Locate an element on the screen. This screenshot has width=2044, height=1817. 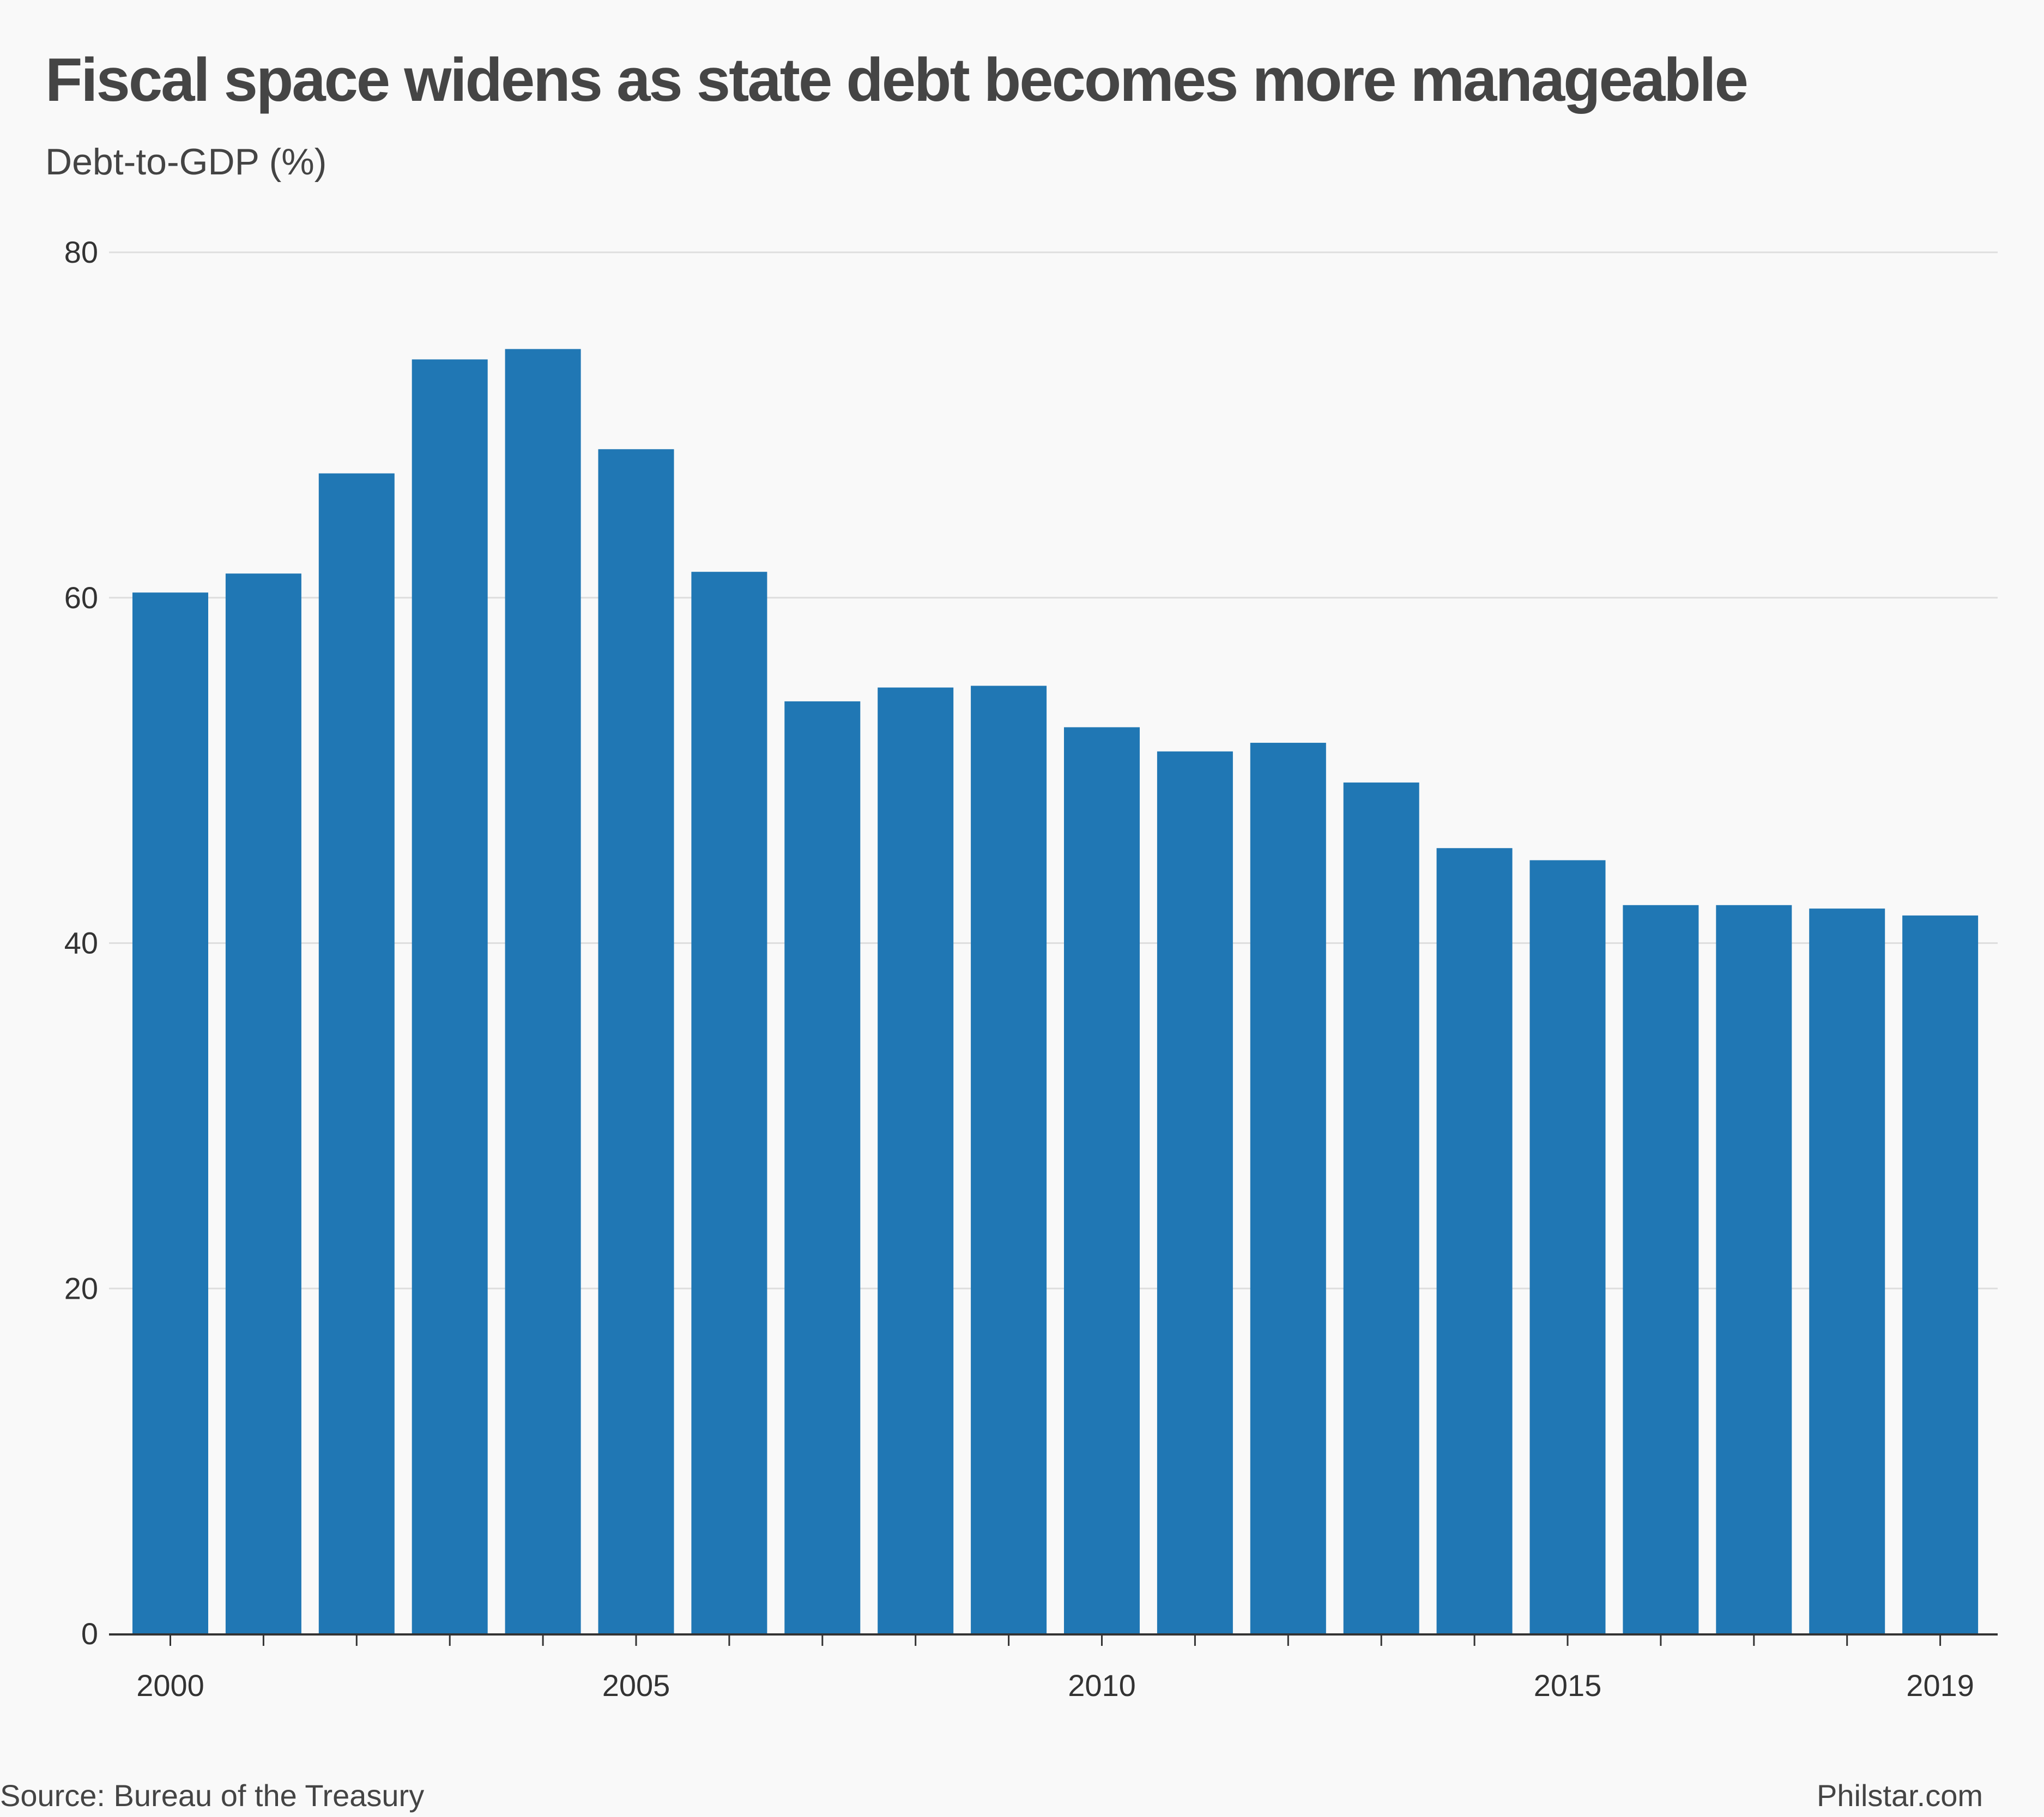
bar-2008 is located at coordinates (916, 1160).